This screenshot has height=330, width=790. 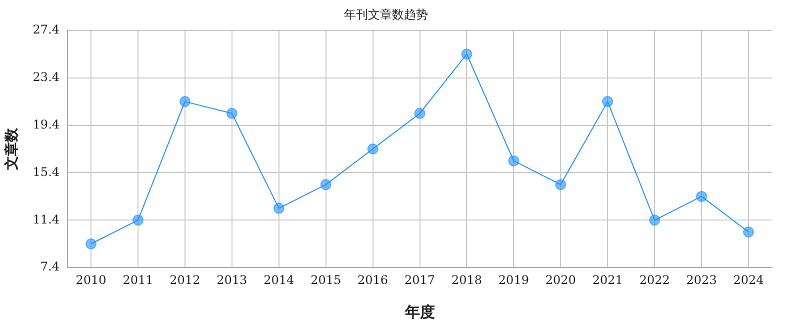 I want to click on x-tick-label: 2014, so click(x=279, y=279).